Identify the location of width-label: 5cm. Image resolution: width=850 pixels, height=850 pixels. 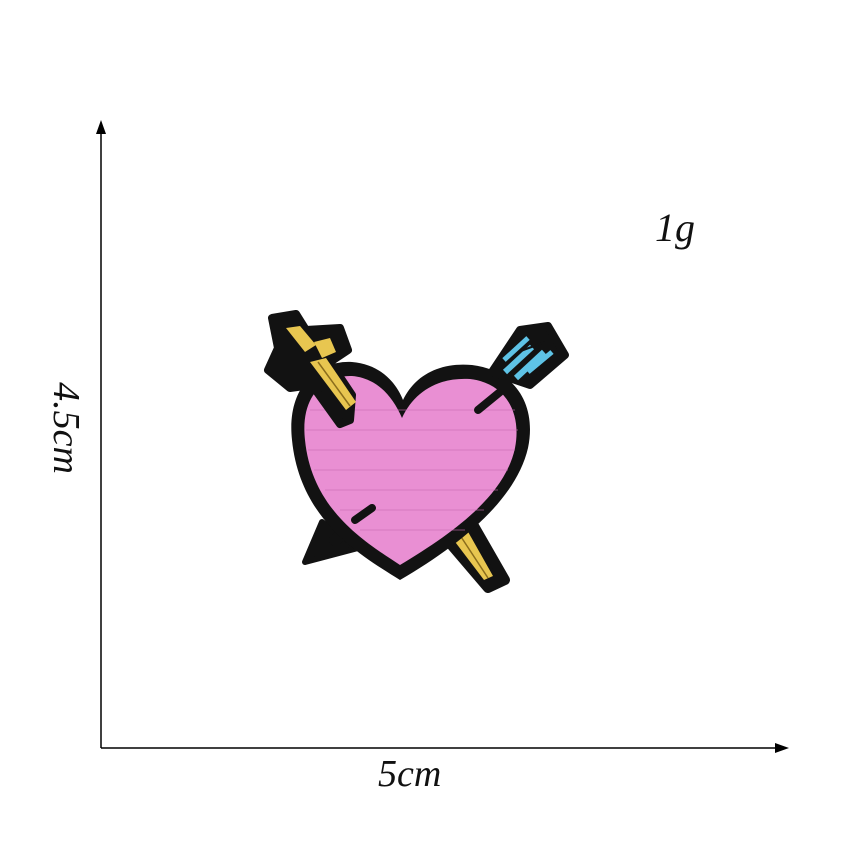
(410, 774).